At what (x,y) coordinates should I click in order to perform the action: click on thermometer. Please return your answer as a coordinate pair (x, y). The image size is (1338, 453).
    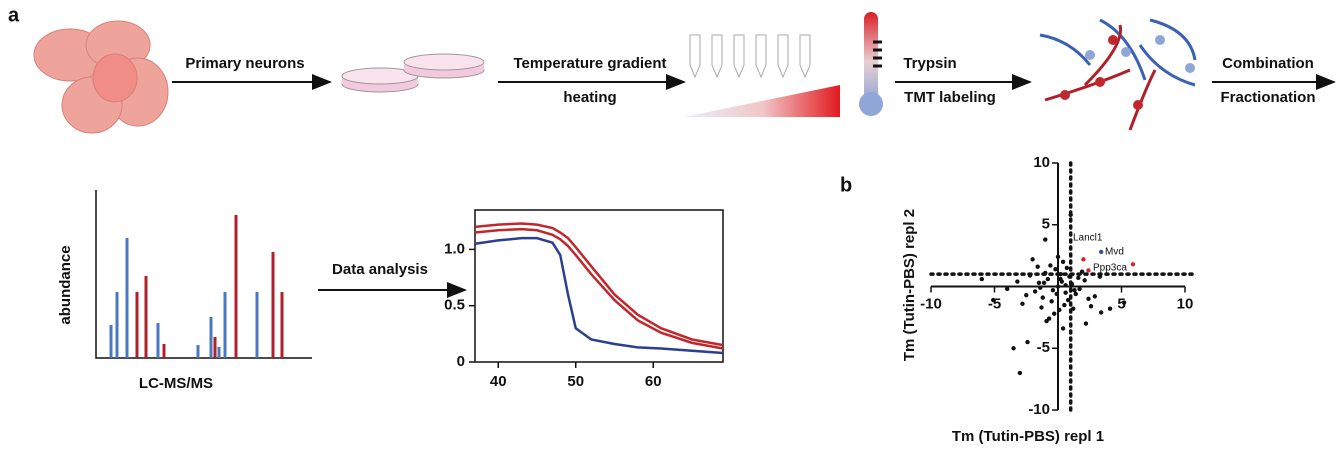
    Looking at the image, I should click on (871, 64).